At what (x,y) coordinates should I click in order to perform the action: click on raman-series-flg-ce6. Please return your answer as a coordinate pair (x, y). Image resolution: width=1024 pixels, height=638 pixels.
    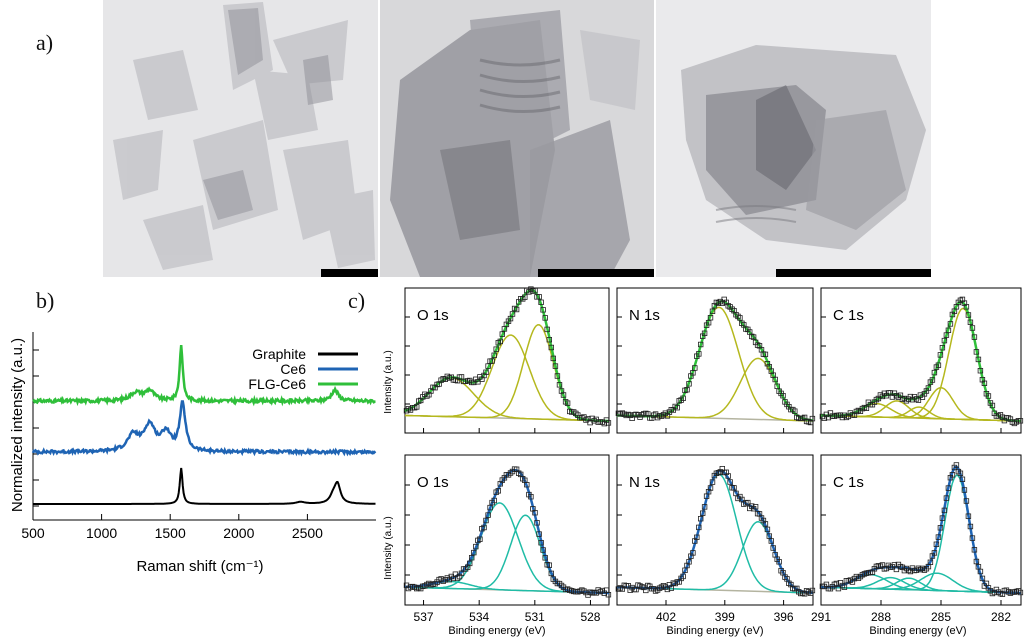
    Looking at the image, I should click on (204, 375).